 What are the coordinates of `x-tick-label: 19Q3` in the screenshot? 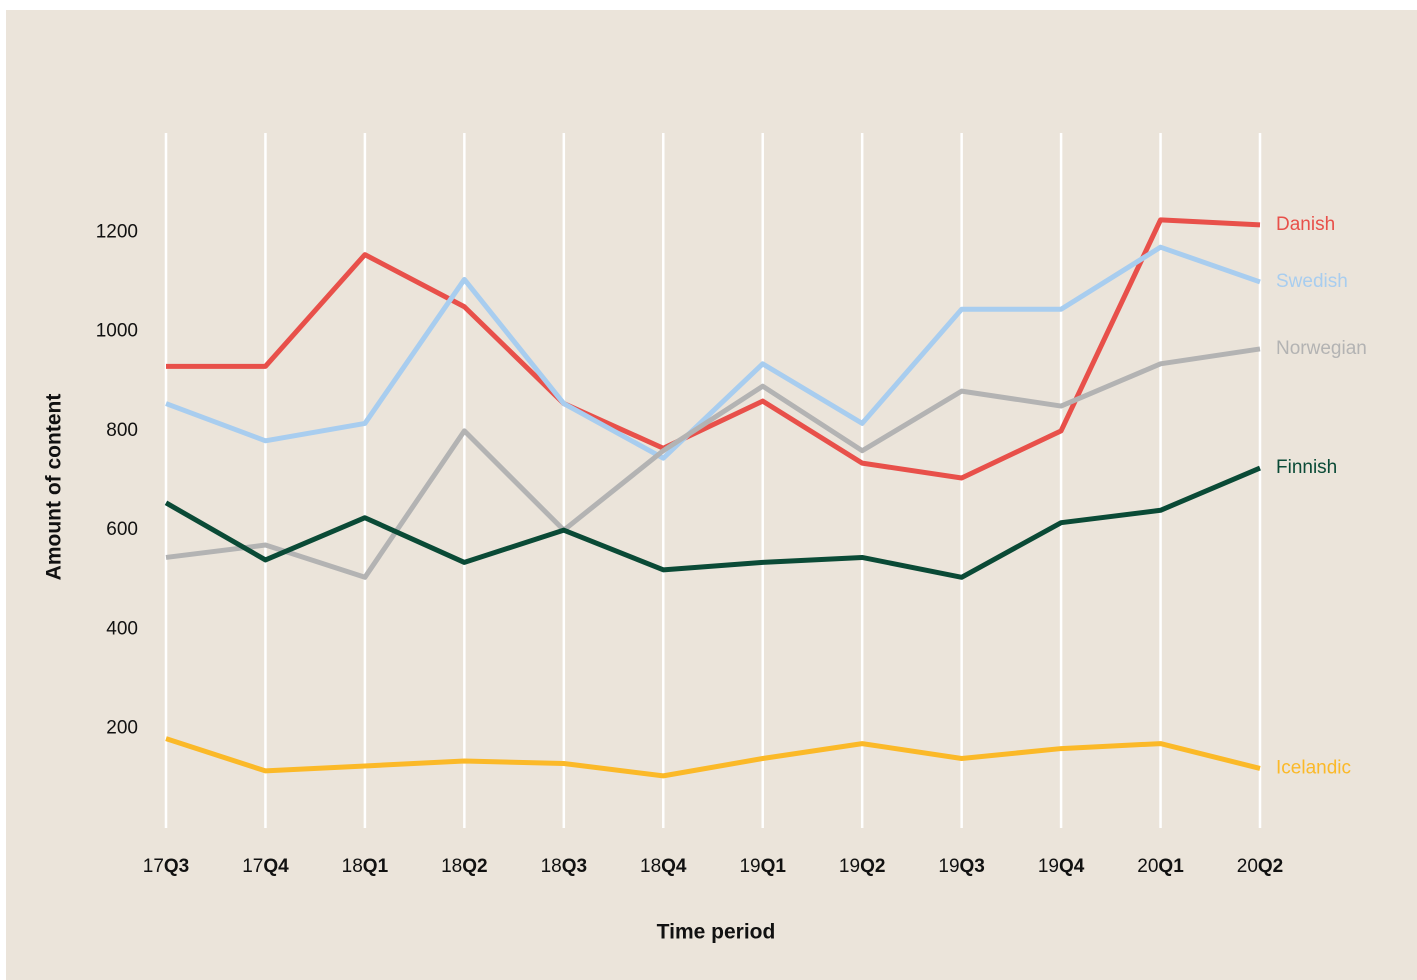 It's located at (961, 866).